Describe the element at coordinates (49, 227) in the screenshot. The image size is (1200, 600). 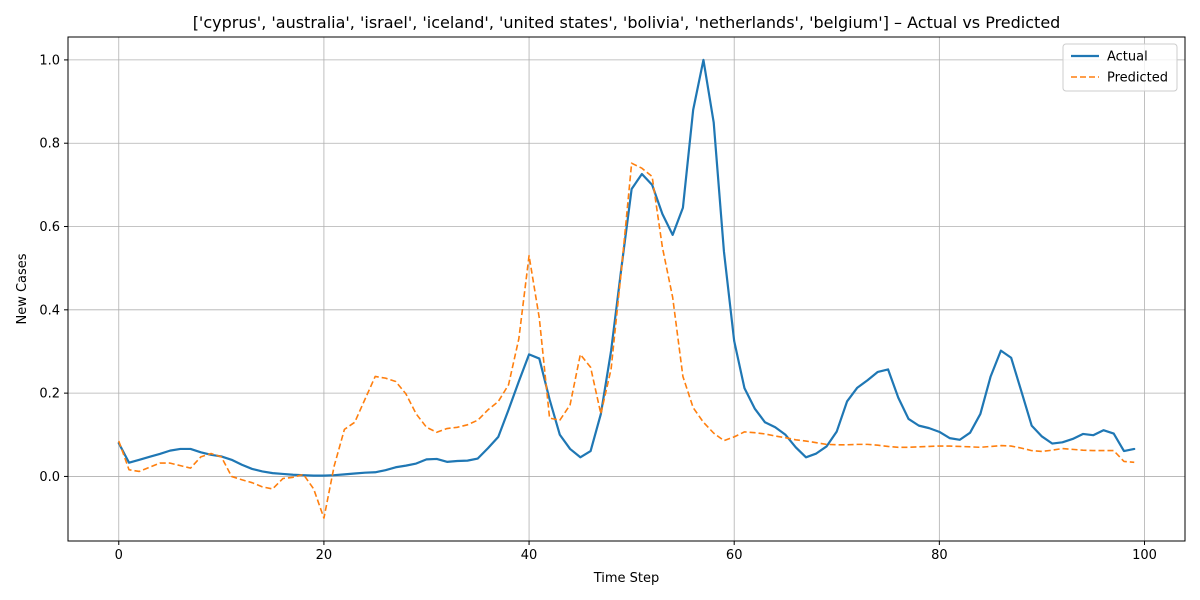
I see `y-tick-label: 0.6` at that location.